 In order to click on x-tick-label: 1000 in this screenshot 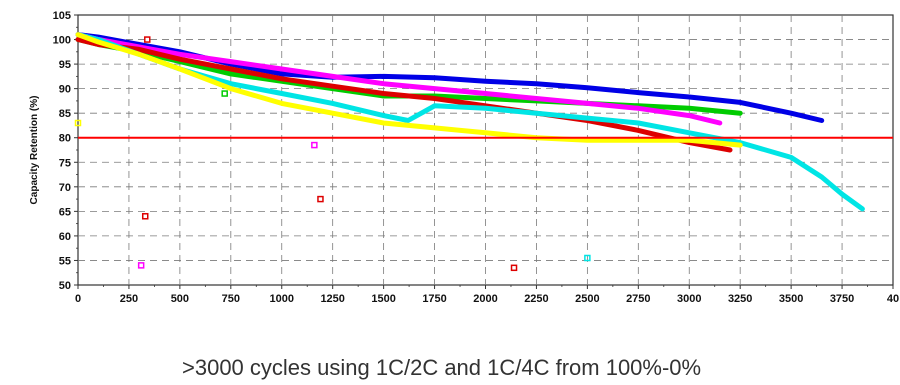, I will do `click(282, 299)`.